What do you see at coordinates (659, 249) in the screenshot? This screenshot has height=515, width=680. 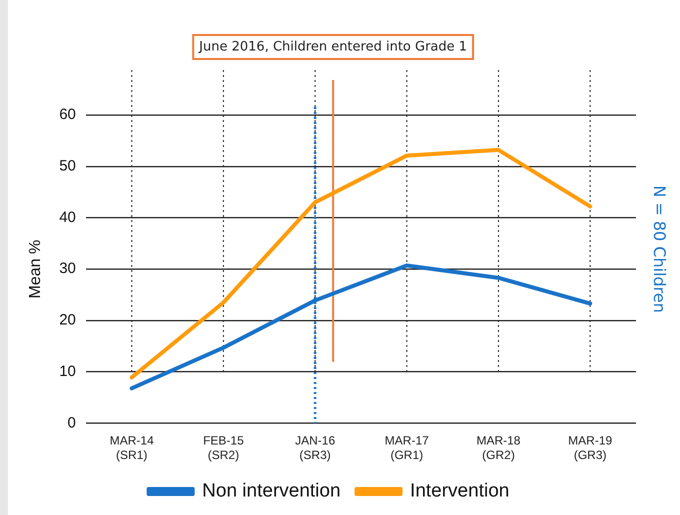 I see `text: N = 80 Children` at bounding box center [659, 249].